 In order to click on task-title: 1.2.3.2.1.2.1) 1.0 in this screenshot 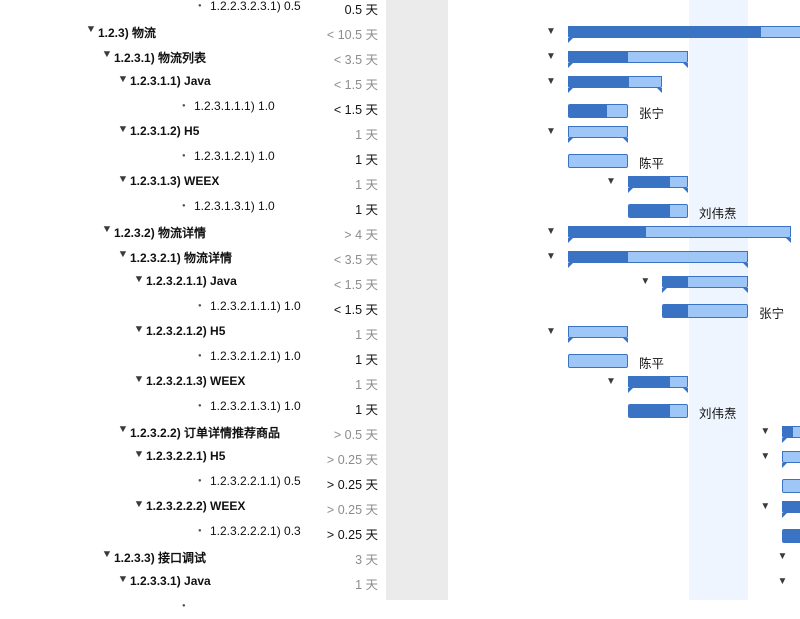, I will do `click(255, 356)`.